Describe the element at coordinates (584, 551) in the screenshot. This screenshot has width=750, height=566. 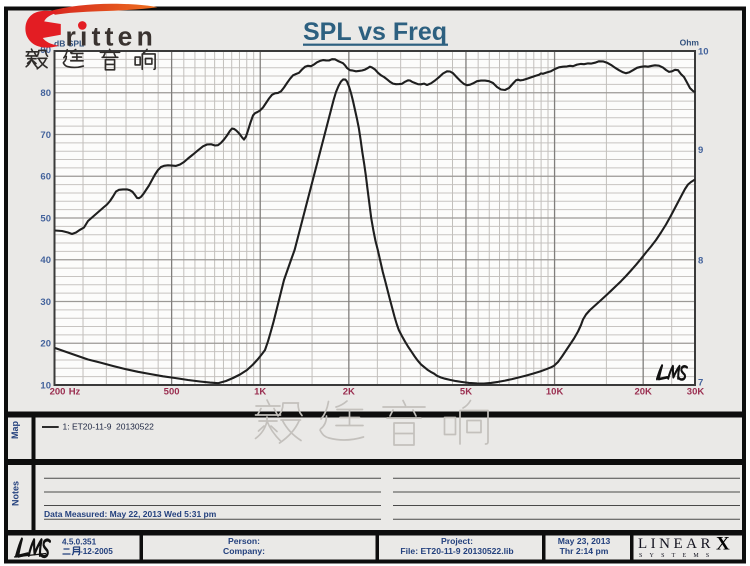
I see `svg-text: Thr 2:14 pm` at that location.